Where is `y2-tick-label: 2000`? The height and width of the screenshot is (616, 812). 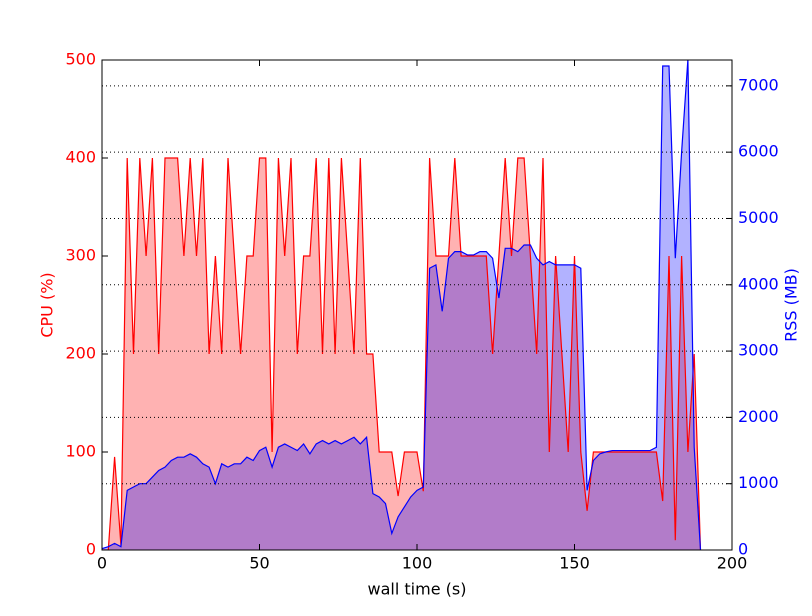 y2-tick-label: 2000 is located at coordinates (758, 416).